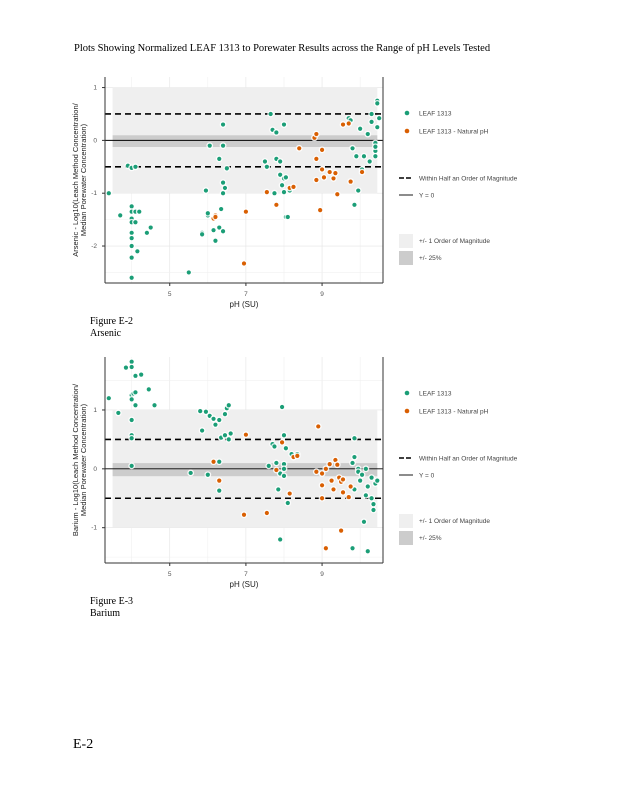 The height and width of the screenshot is (800, 618). I want to click on legend-label: LEAF 1313 - Natural pH, so click(454, 412).